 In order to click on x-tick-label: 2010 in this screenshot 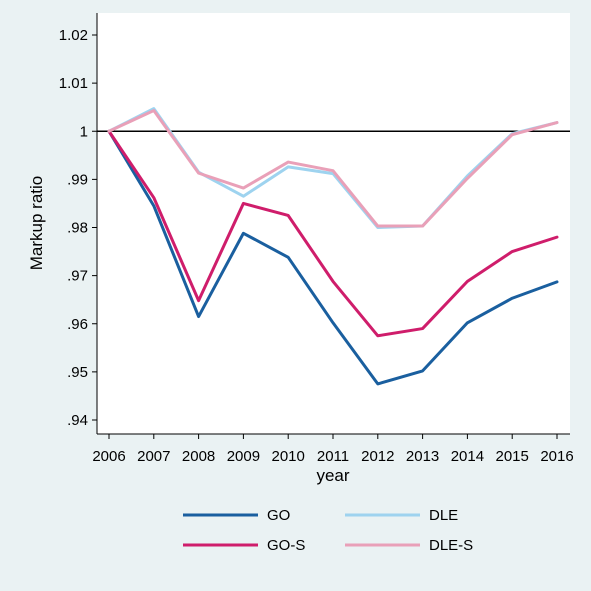, I will do `click(288, 456)`.